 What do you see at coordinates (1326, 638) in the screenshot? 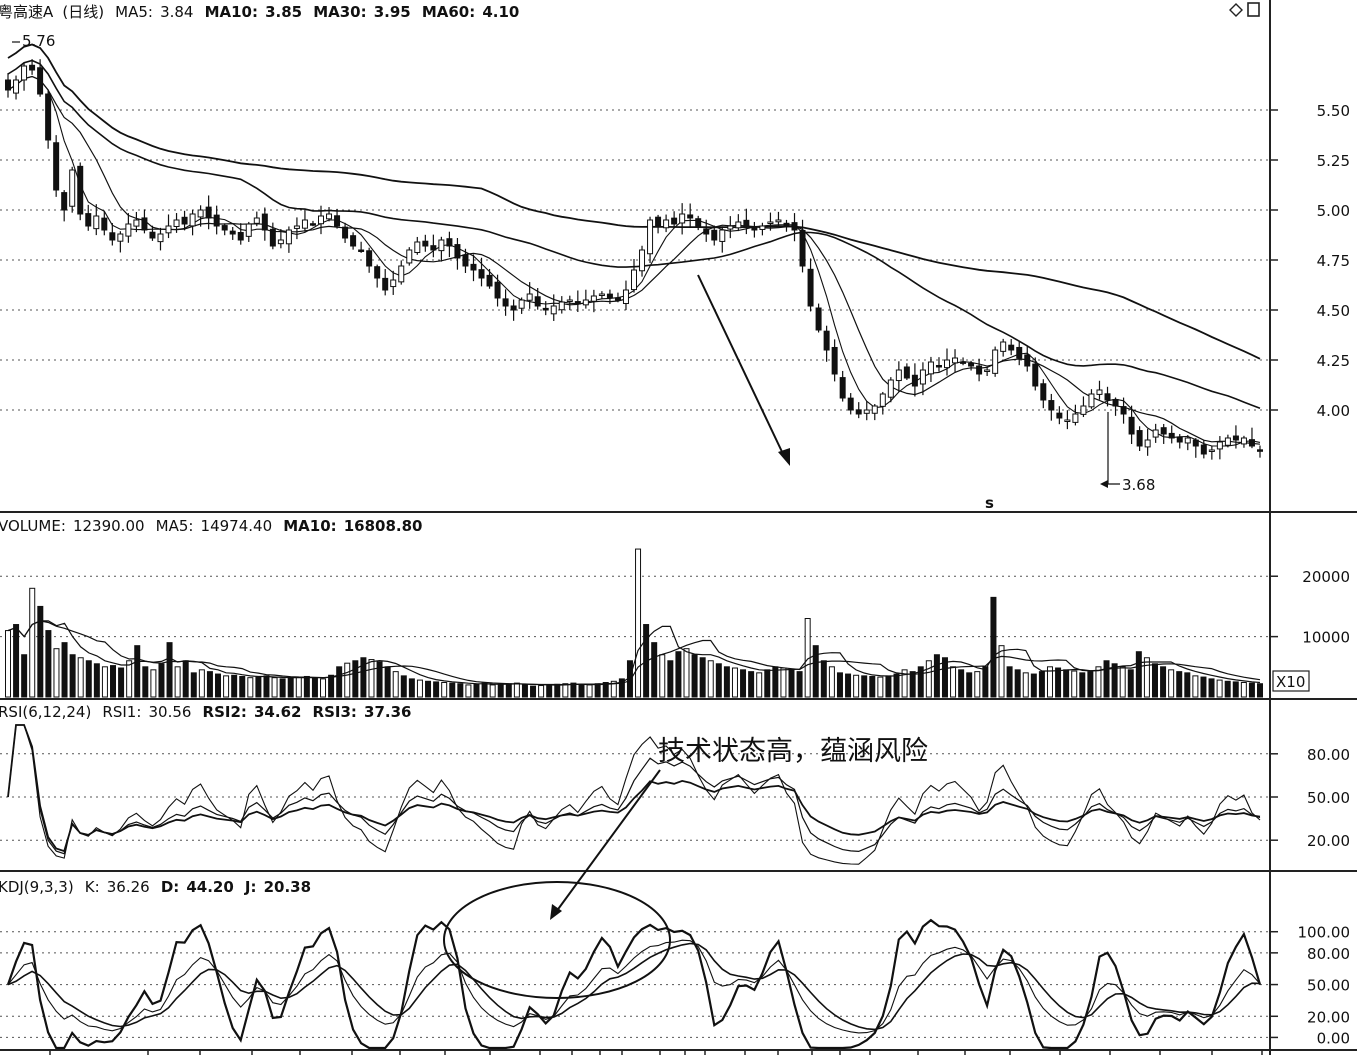
I see `volume-tick-label: 10000` at bounding box center [1326, 638].